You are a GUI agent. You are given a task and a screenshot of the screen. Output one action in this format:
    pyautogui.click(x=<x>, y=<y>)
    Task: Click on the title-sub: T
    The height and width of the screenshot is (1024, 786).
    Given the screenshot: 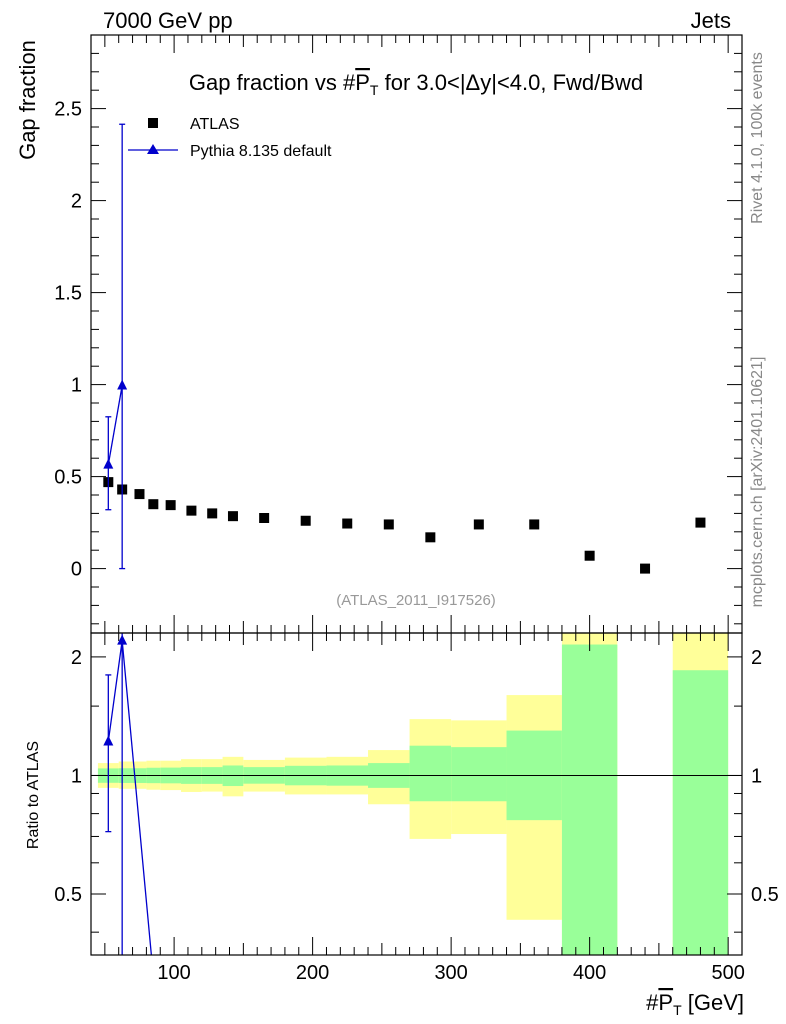 What is the action you would take?
    pyautogui.click(x=374, y=90)
    